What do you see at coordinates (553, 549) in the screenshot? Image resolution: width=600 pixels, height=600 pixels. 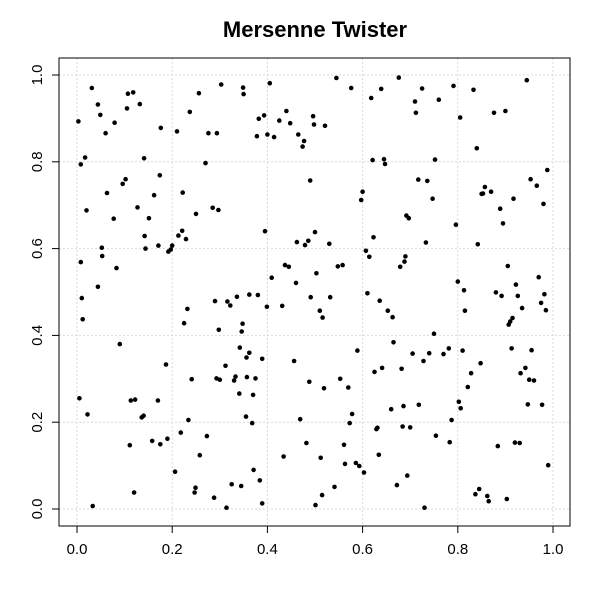 I see `x-tick-label: 1.0` at bounding box center [553, 549].